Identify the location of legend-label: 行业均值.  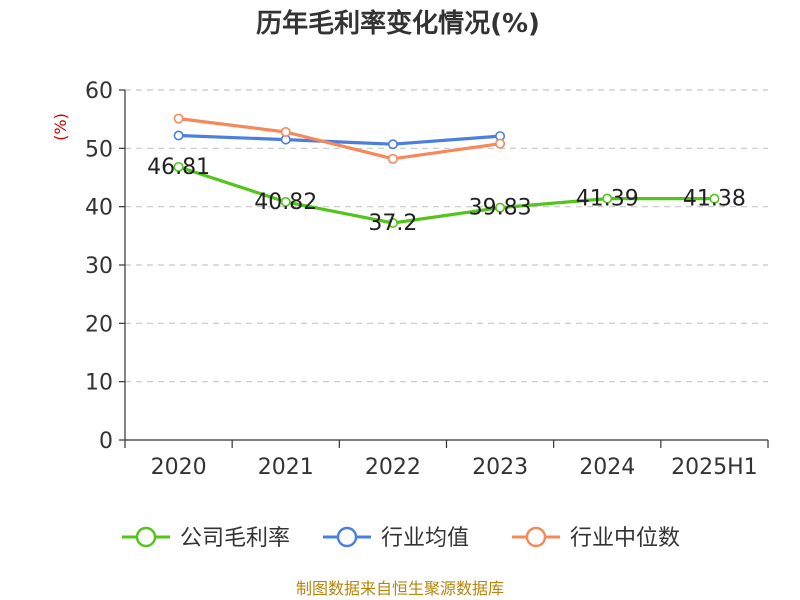
(425, 538).